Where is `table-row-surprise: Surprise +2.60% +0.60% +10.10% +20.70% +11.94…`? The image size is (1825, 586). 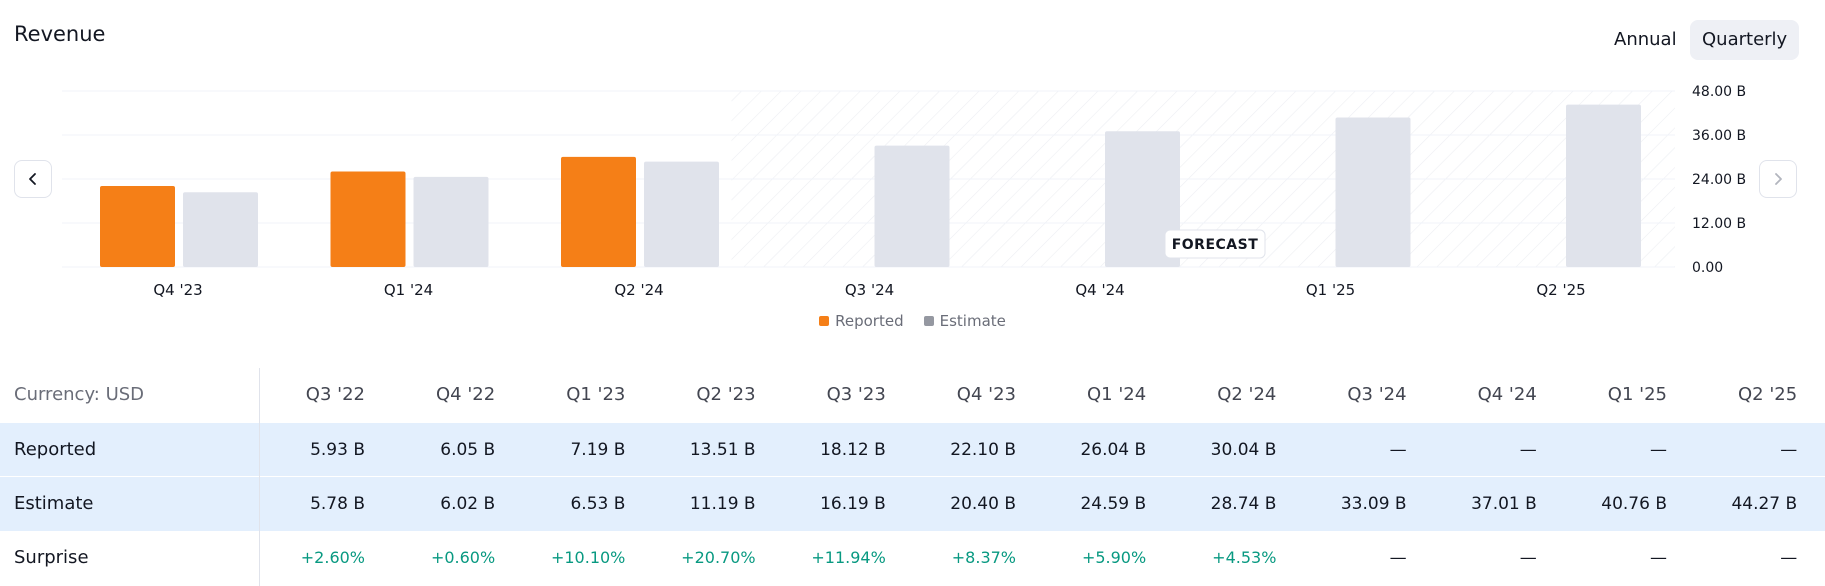
table-row-surprise: Surprise +2.60% +0.60% +10.10% +20.70% +11.94… is located at coordinates (912, 558).